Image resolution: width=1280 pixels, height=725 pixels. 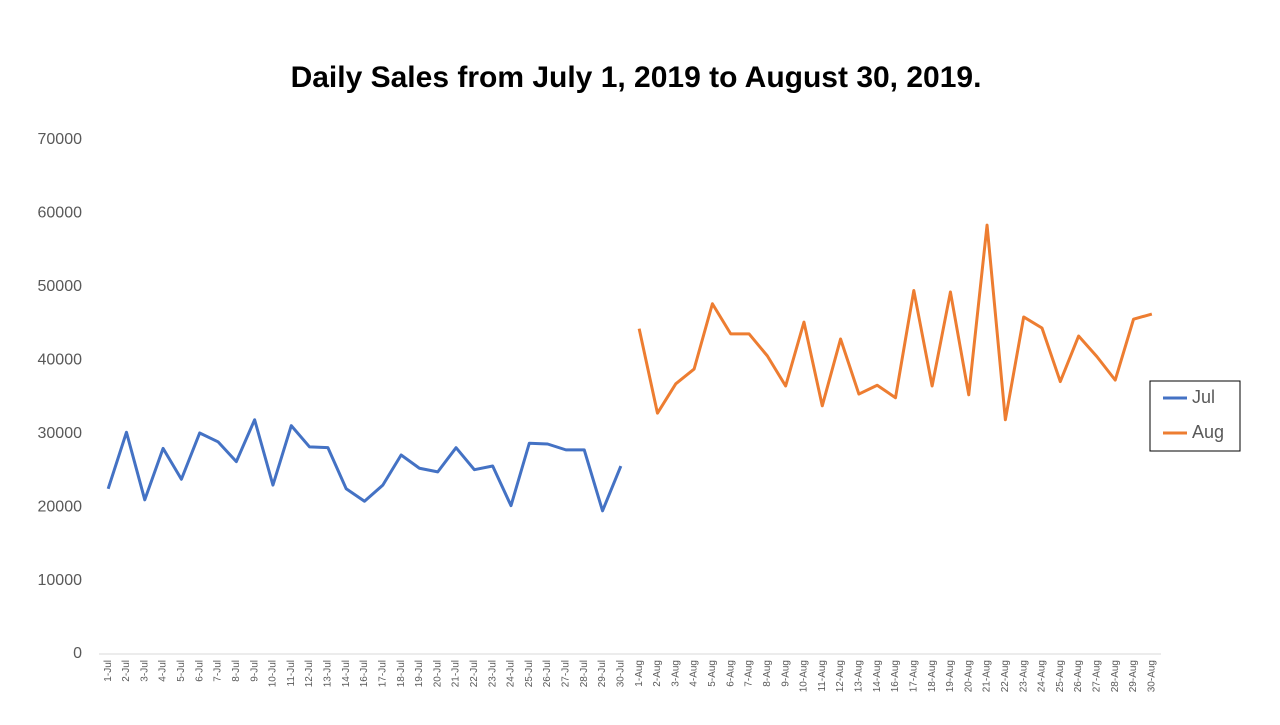 What do you see at coordinates (547, 673) in the screenshot?
I see `x-tick-label: 26-Jul` at bounding box center [547, 673].